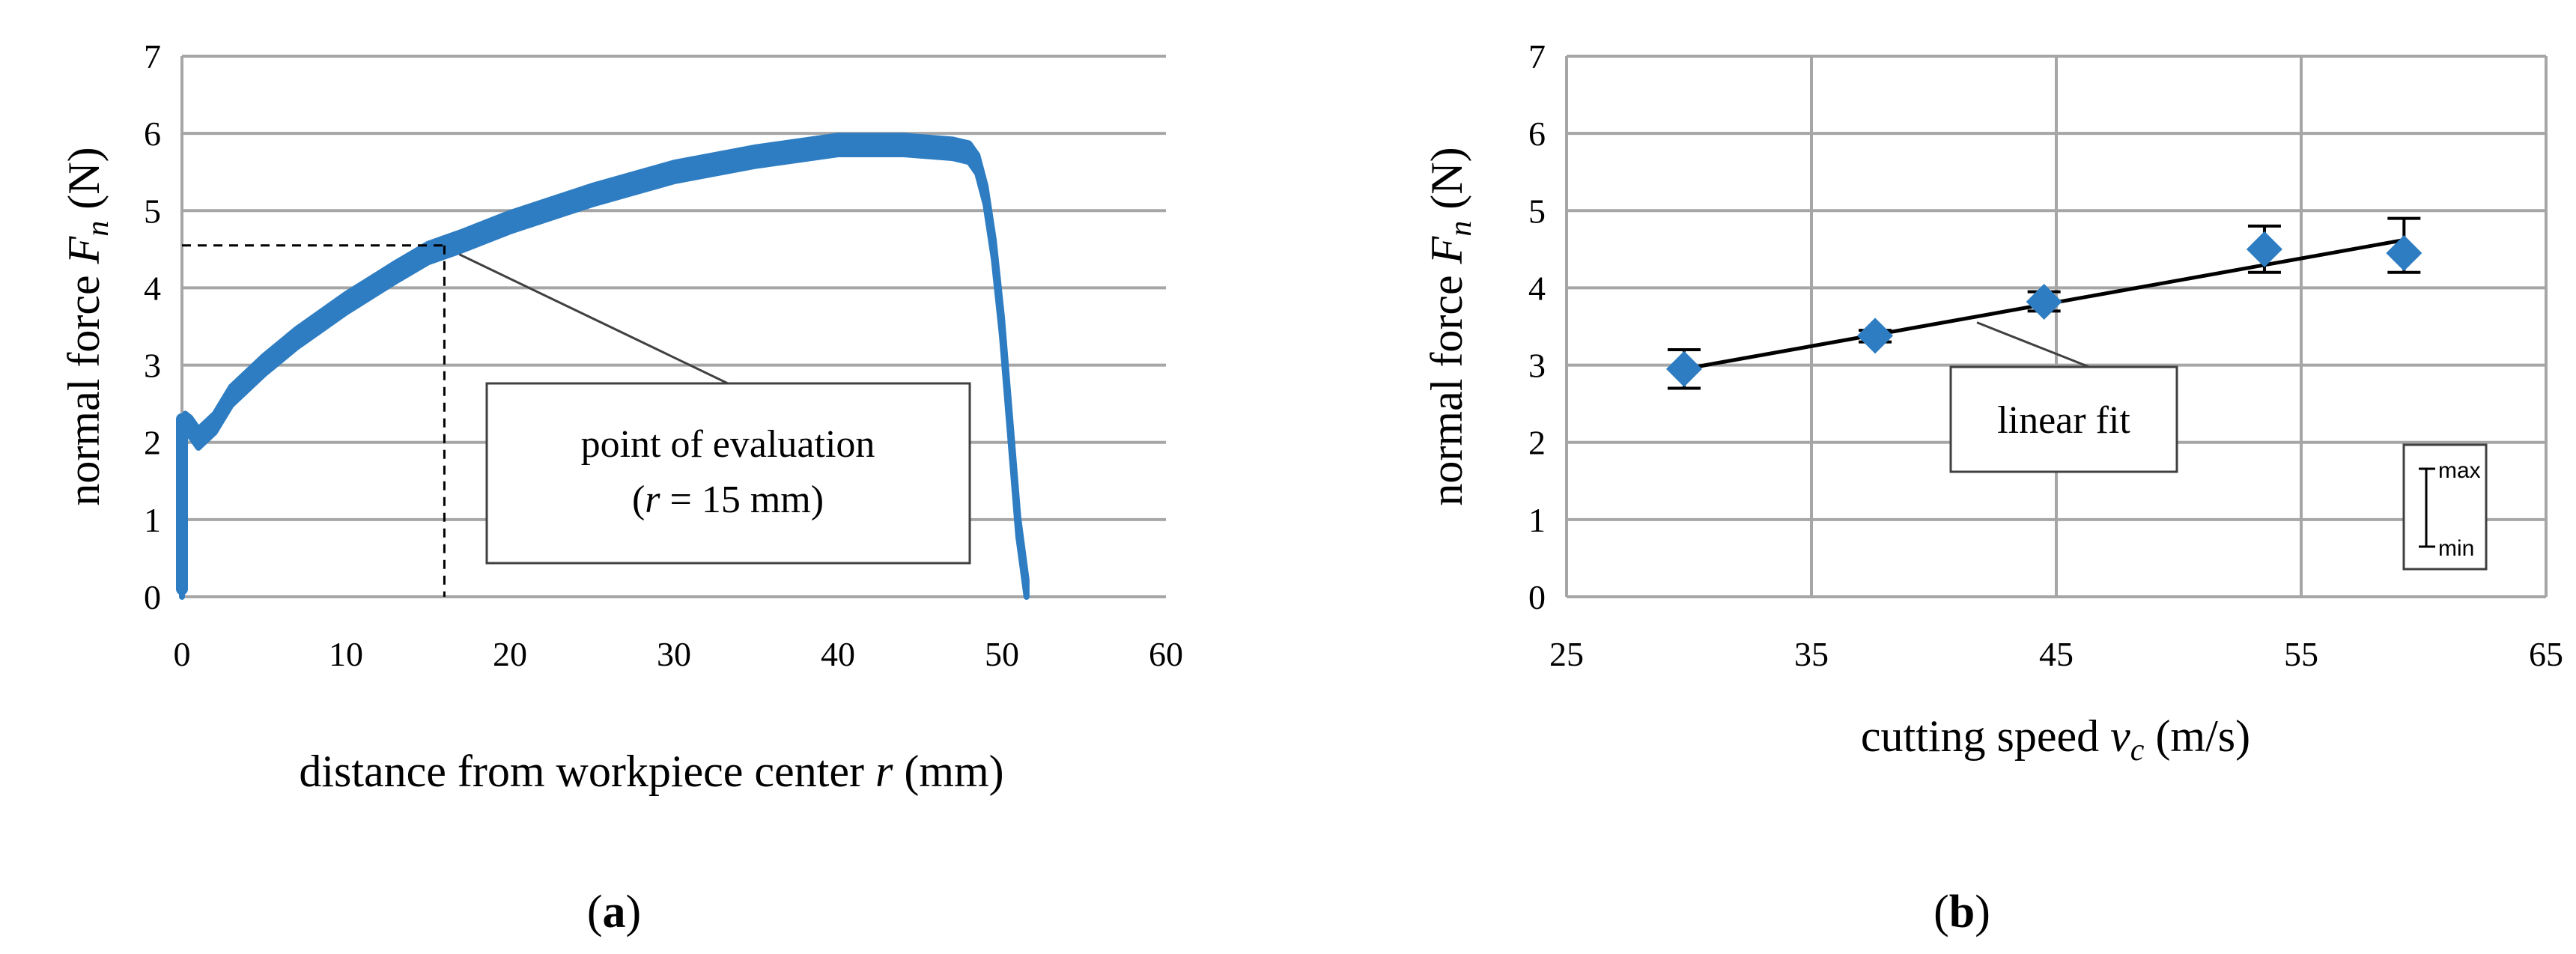 This screenshot has width=2576, height=954. I want to click on panel-b-label: (b), so click(1961, 913).